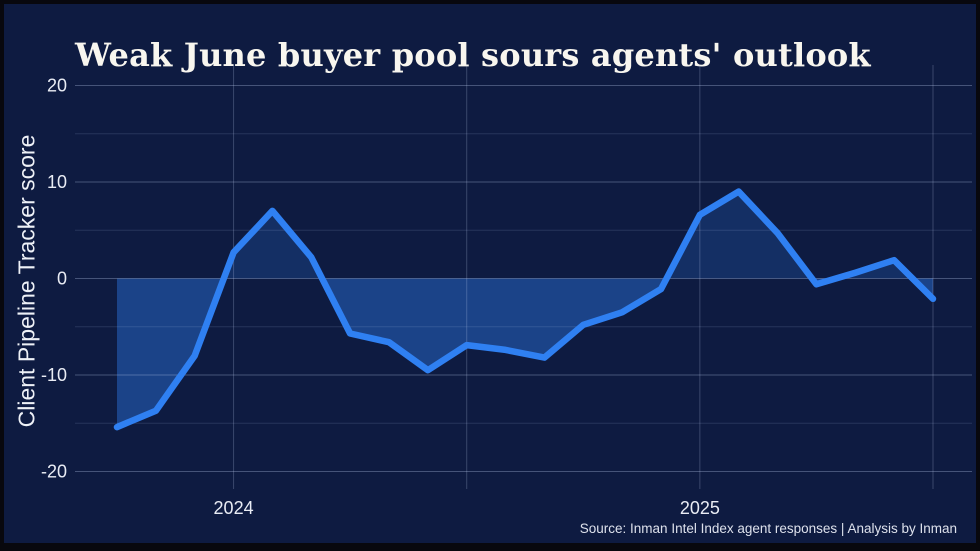 This screenshot has height=551, width=980. Describe the element at coordinates (57, 182) in the screenshot. I see `y-tick-label: 10` at that location.